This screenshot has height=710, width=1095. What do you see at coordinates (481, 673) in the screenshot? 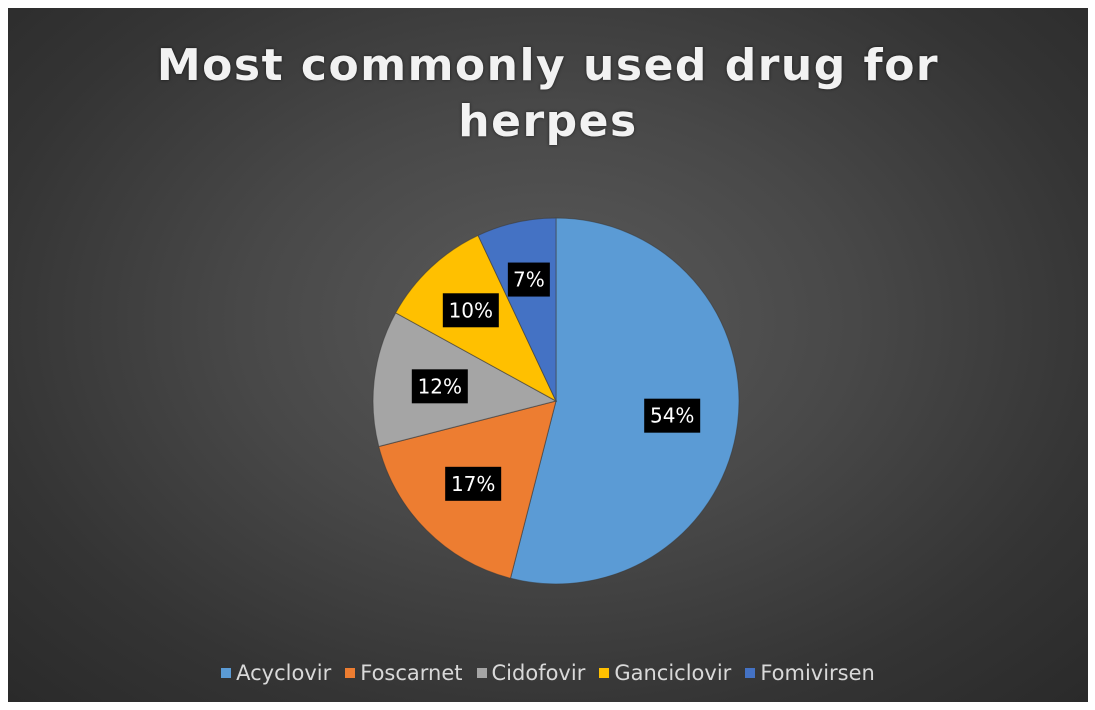
I see `legend-swatch-cidofovir` at bounding box center [481, 673].